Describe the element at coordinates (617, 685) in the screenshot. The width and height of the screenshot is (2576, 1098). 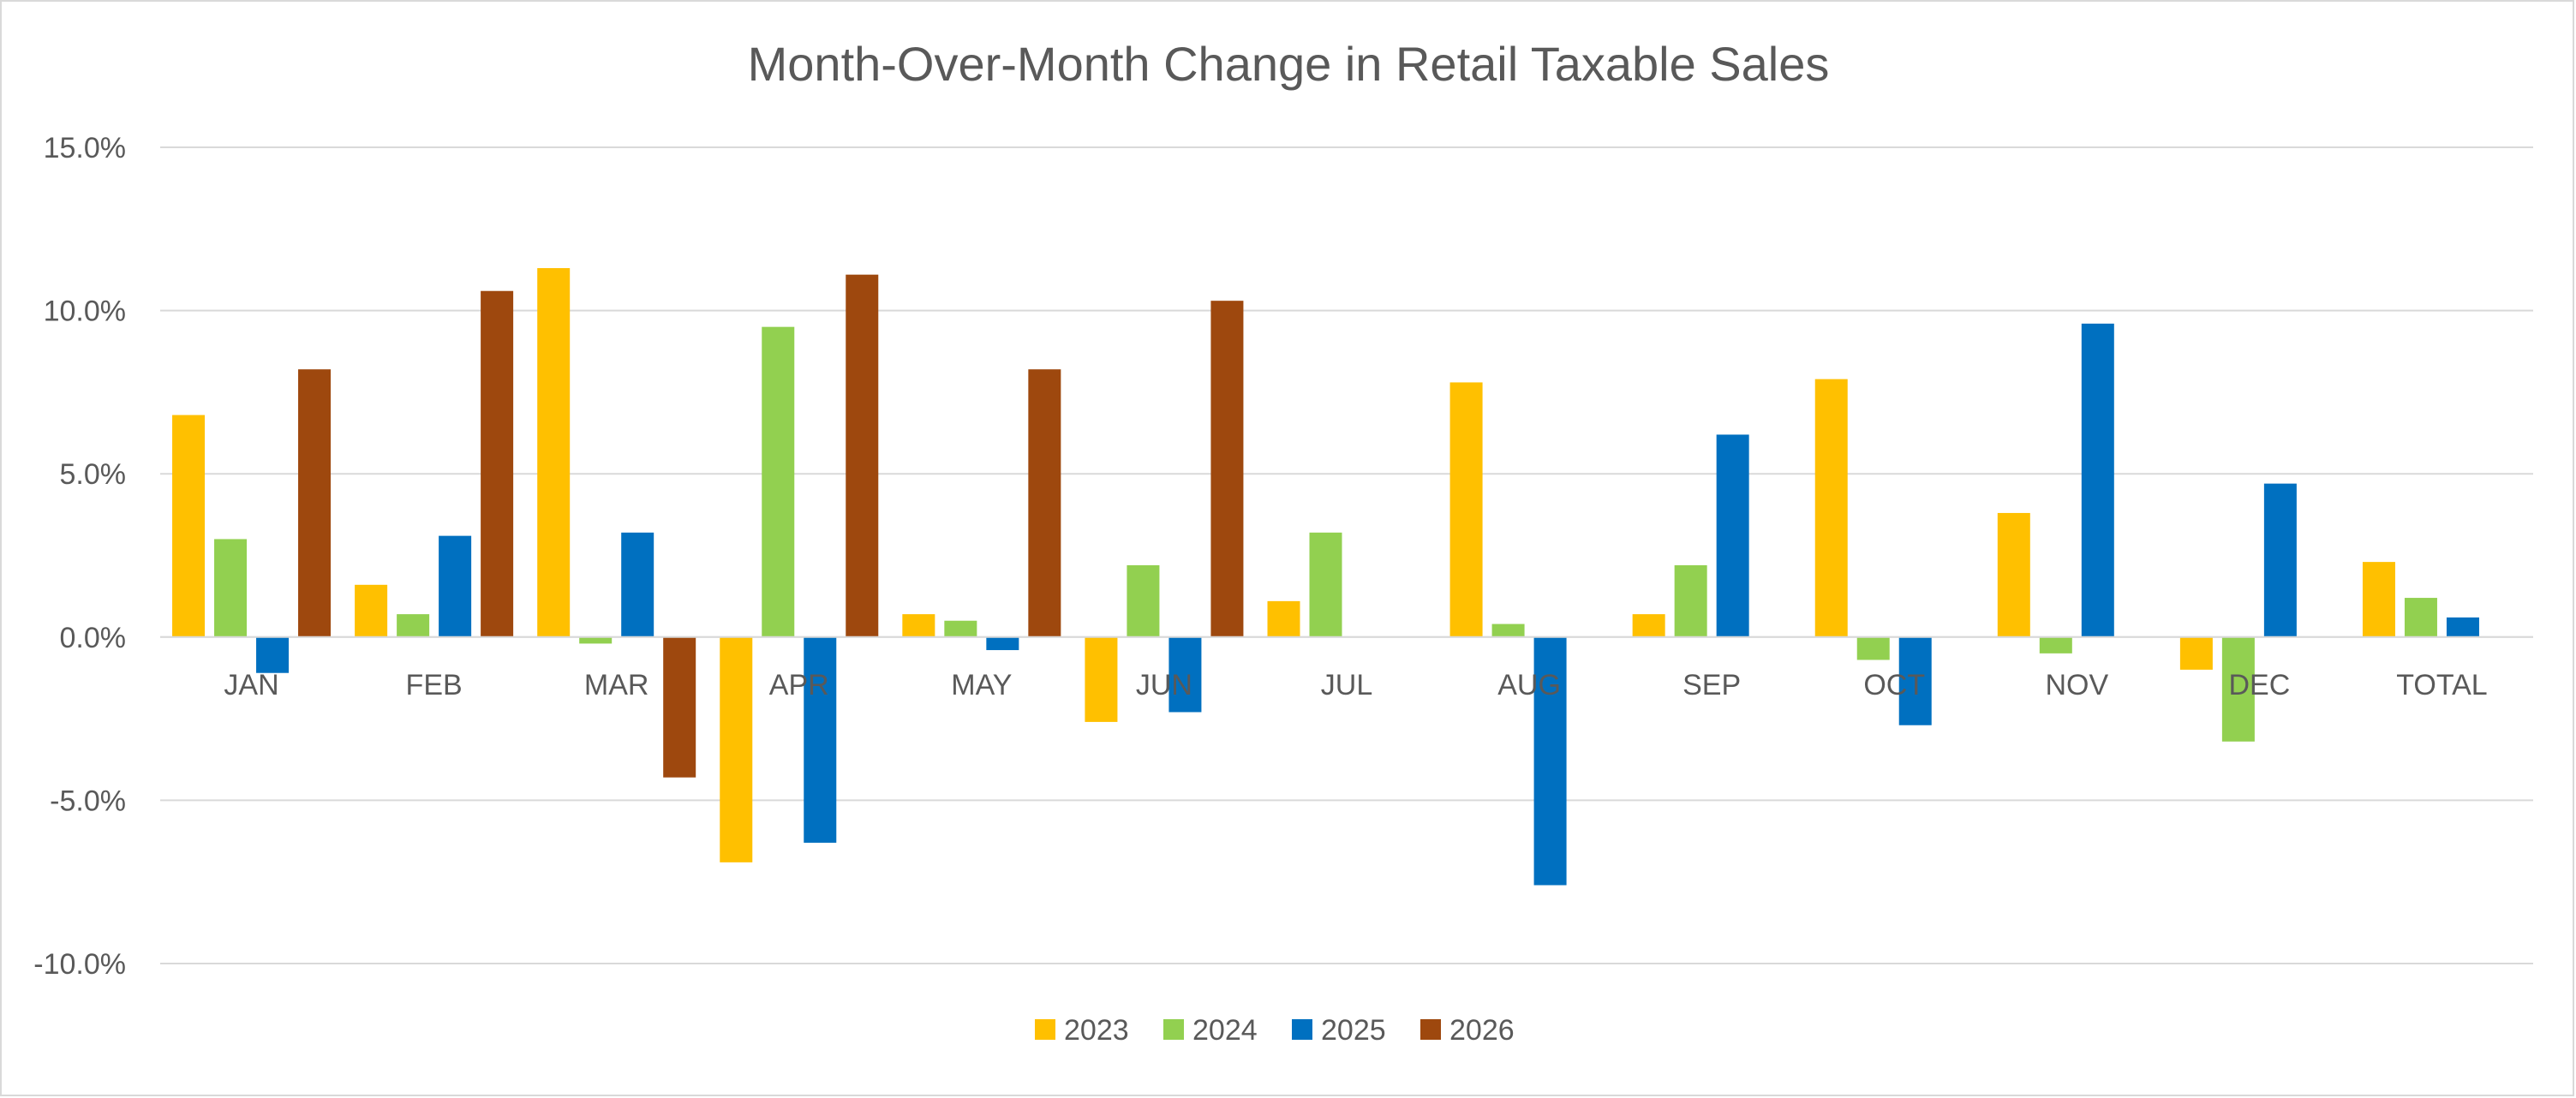
I see `x-category-label: MAR` at that location.